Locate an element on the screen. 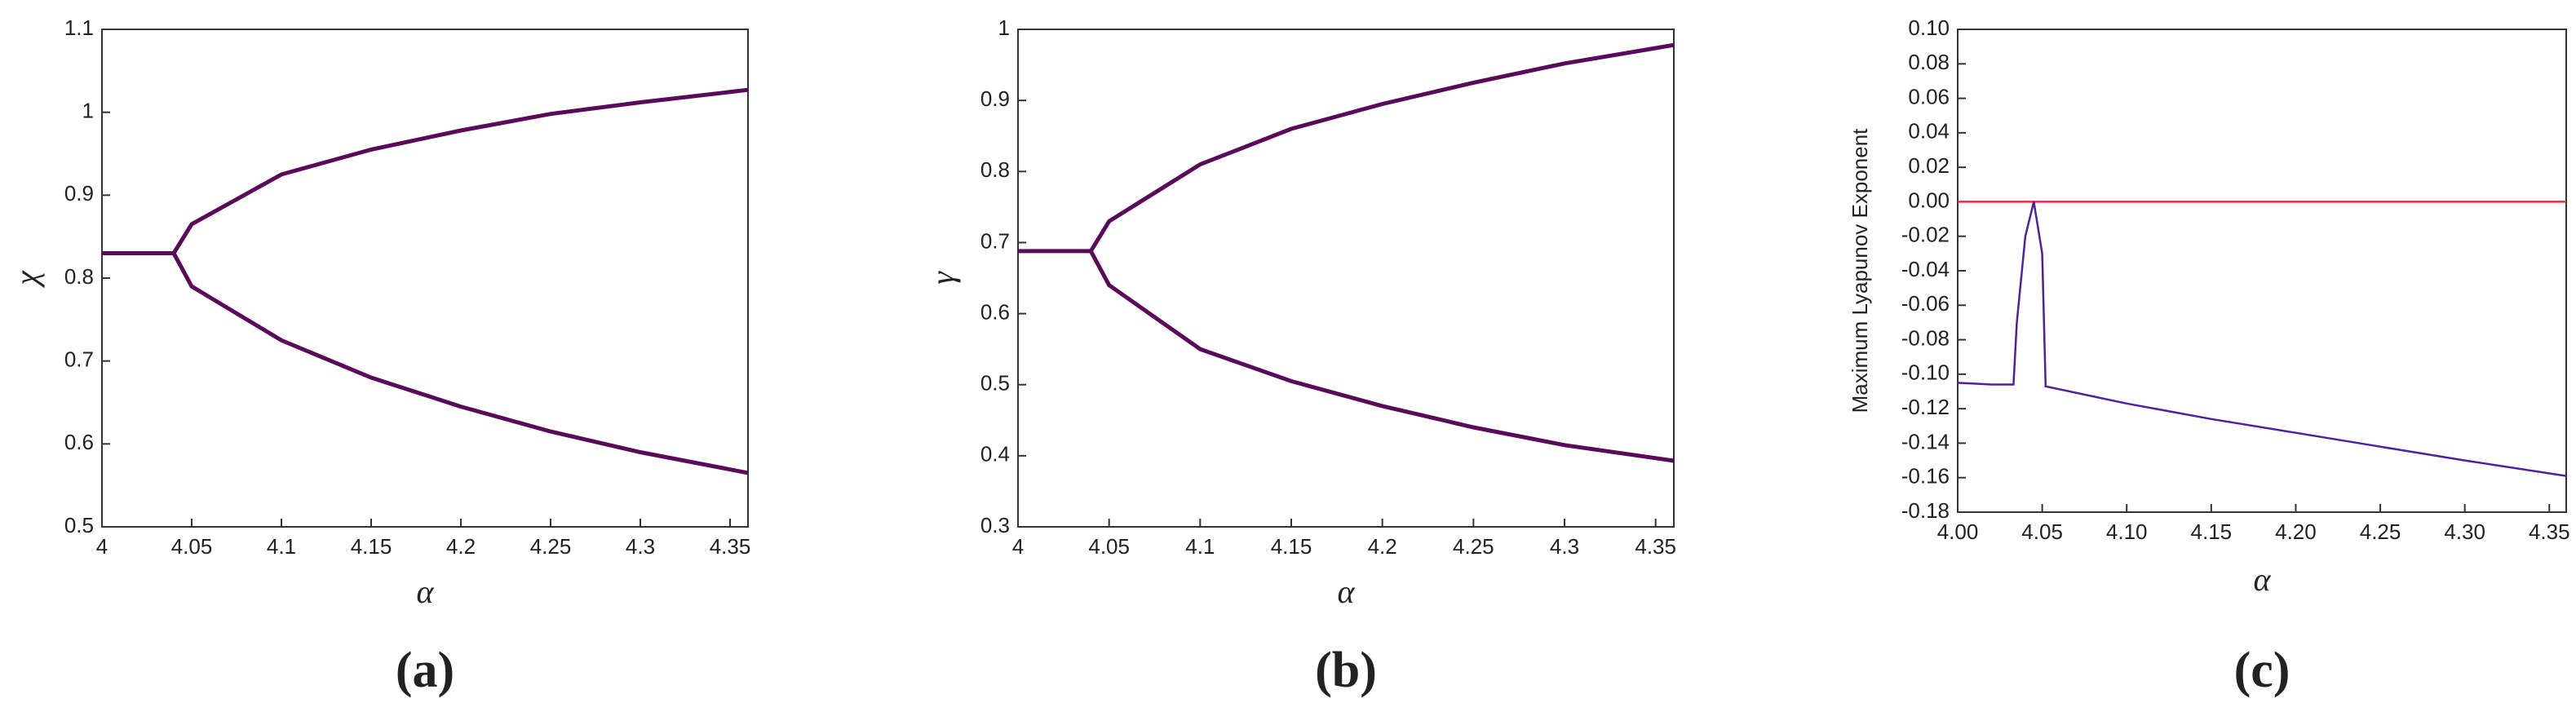 This screenshot has height=725, width=2576. y-tick-label: -0.08 is located at coordinates (1925, 337).